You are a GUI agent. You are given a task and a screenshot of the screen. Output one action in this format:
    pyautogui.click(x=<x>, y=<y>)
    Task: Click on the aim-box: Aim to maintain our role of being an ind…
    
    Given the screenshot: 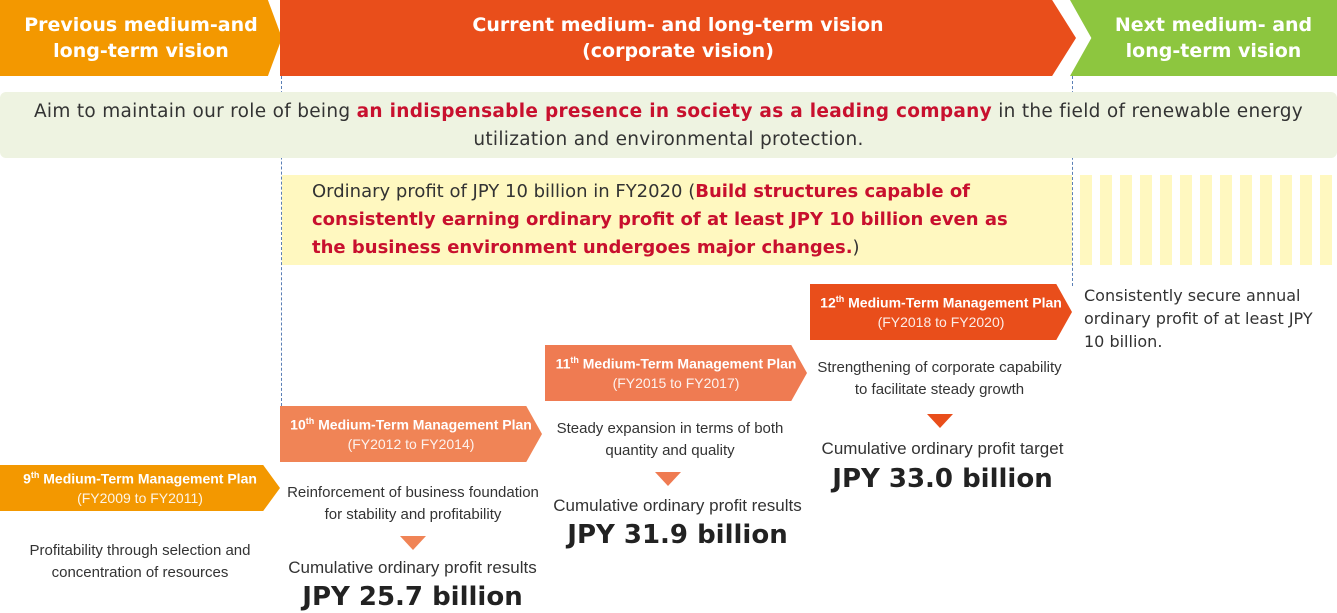 What is the action you would take?
    pyautogui.click(x=668, y=125)
    